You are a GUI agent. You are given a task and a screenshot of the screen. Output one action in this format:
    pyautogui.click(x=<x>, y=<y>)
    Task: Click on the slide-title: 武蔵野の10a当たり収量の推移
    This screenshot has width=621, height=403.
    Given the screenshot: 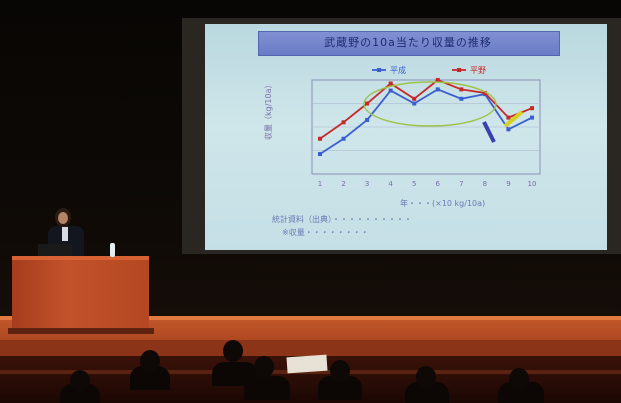 What is the action you would take?
    pyautogui.click(x=408, y=42)
    